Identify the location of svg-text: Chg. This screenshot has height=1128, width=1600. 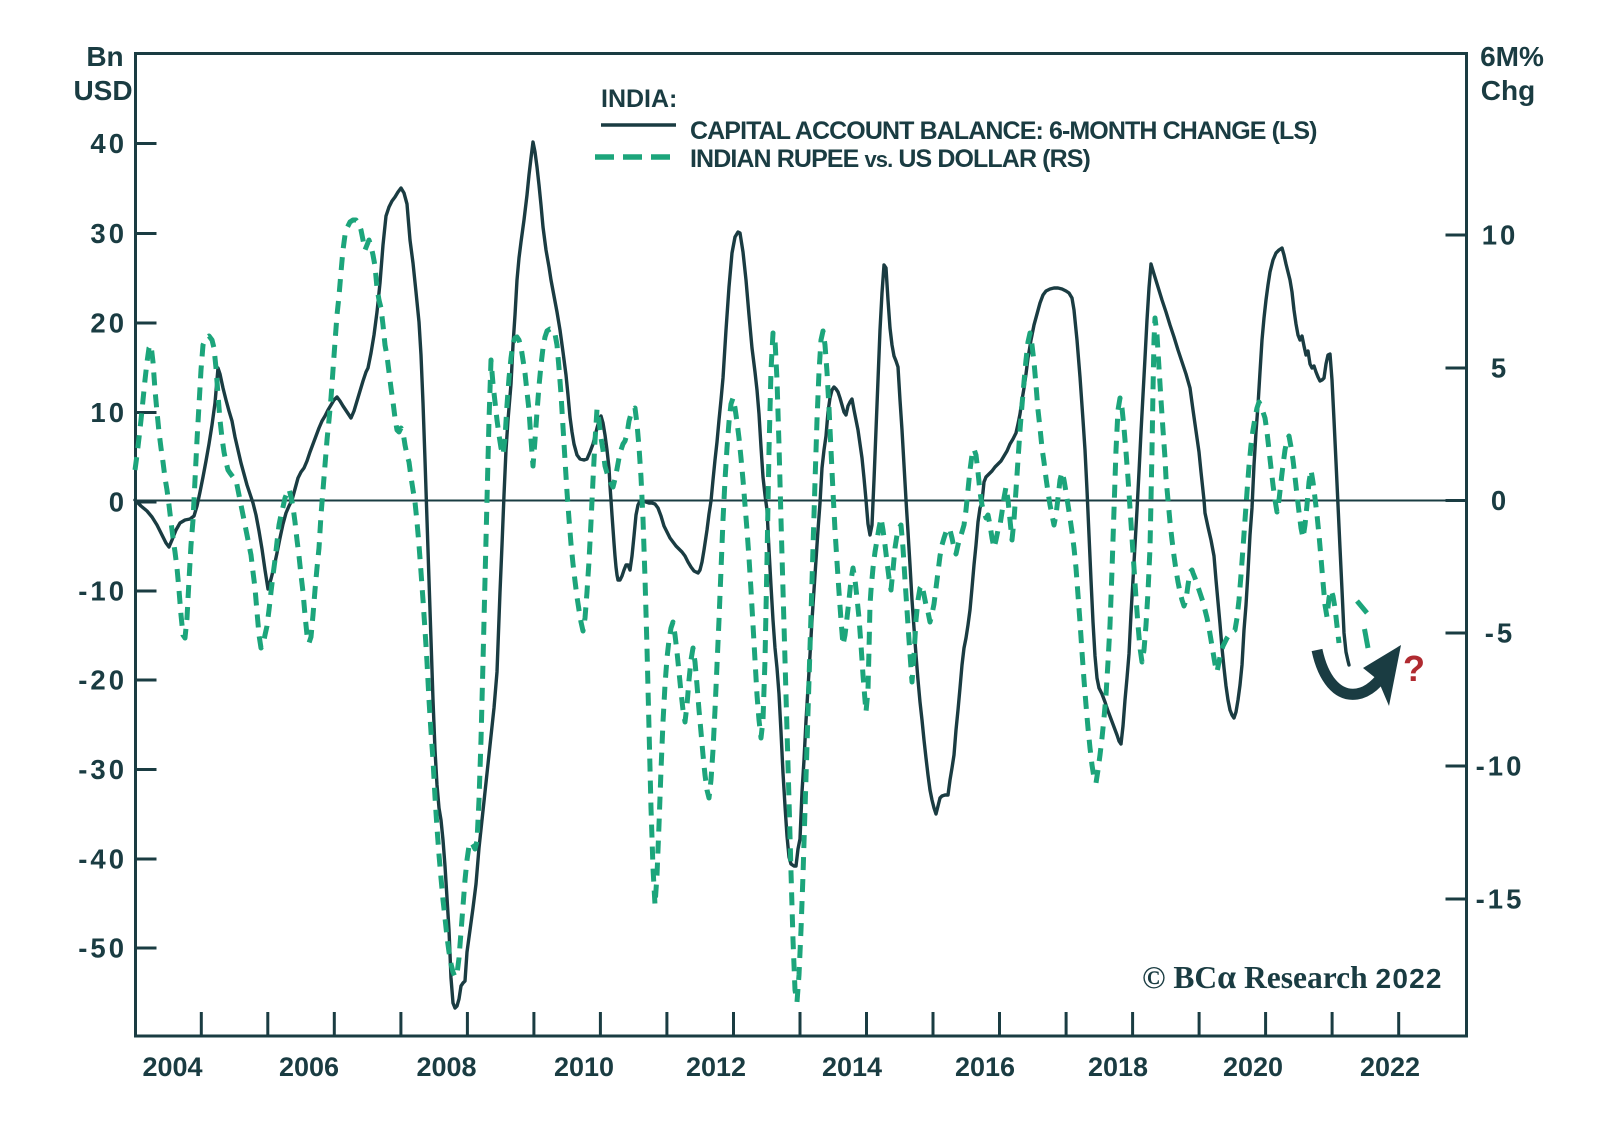
(1508, 90).